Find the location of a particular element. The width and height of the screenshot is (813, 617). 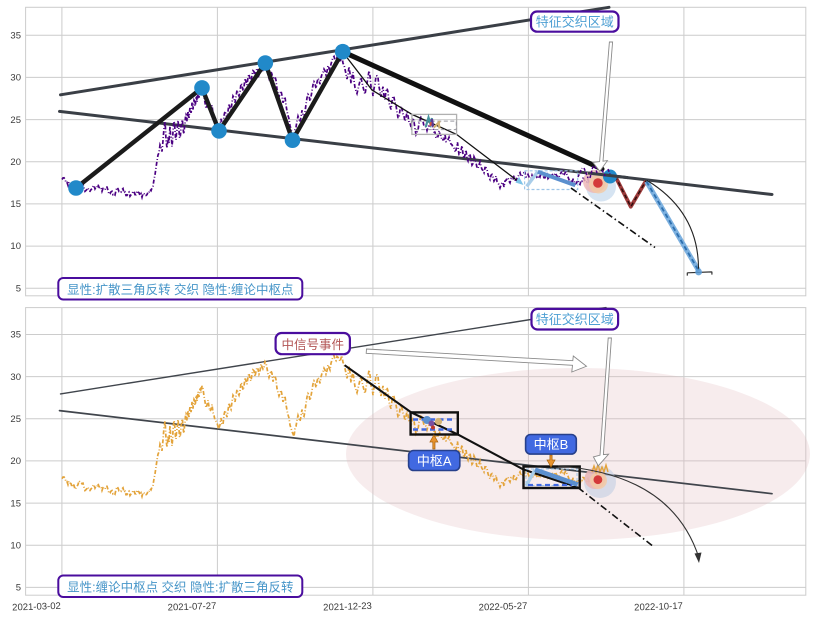

svg-text: 中枢A is located at coordinates (434, 460).